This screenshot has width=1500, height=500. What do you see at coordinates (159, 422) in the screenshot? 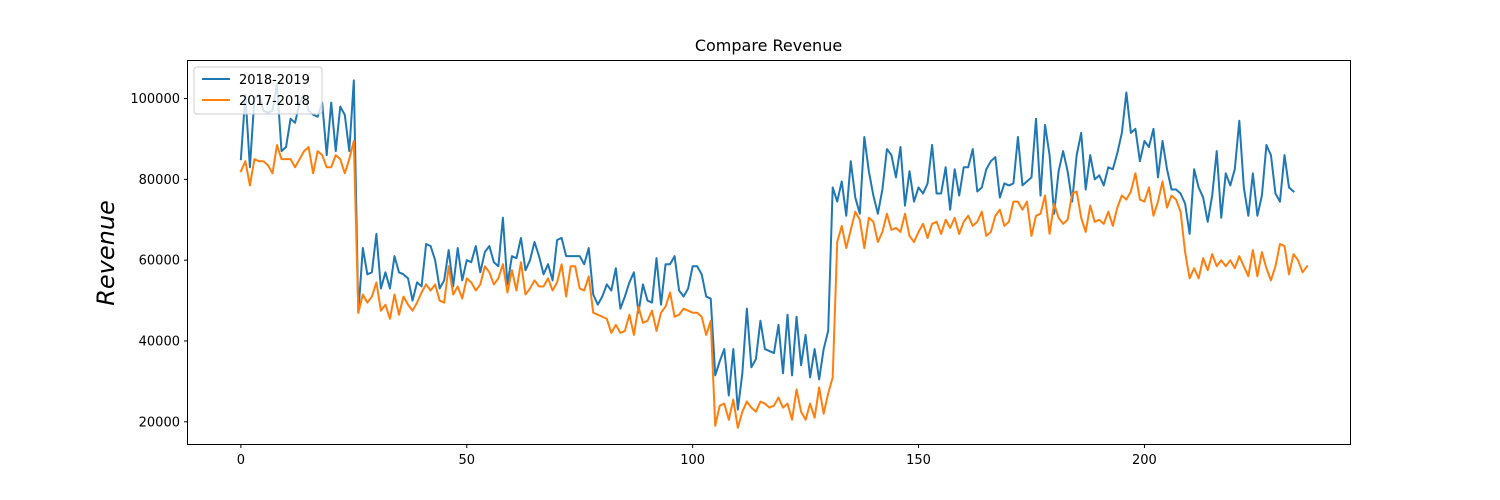
I see `y-tick-label: 20000` at bounding box center [159, 422].